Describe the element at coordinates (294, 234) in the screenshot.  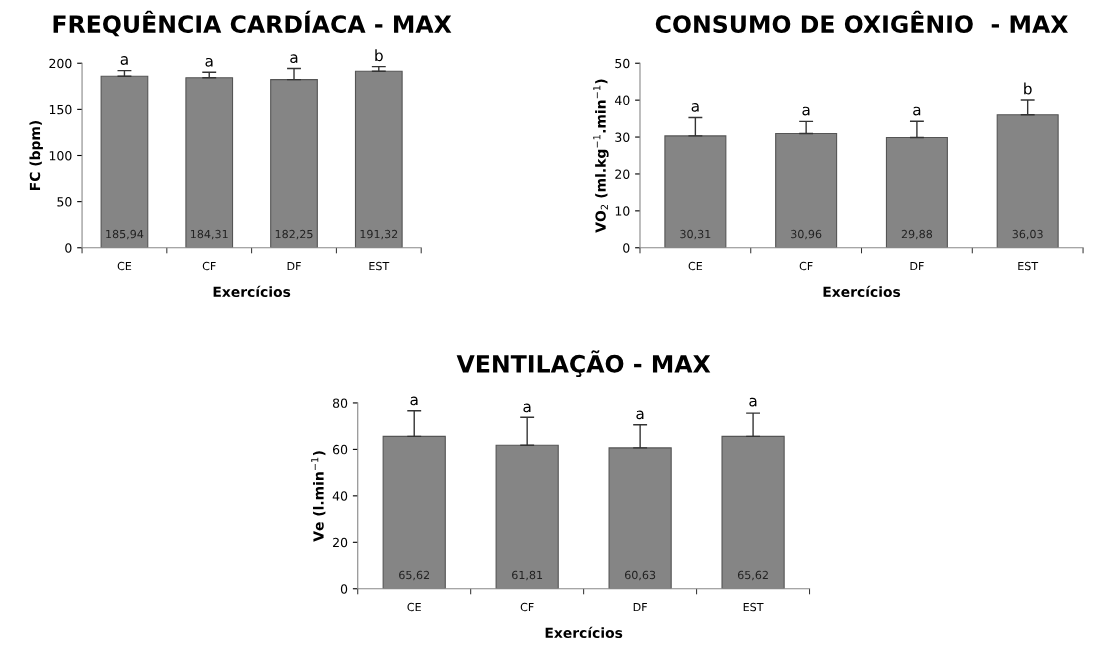
I see `data-label: 182,25` at that location.